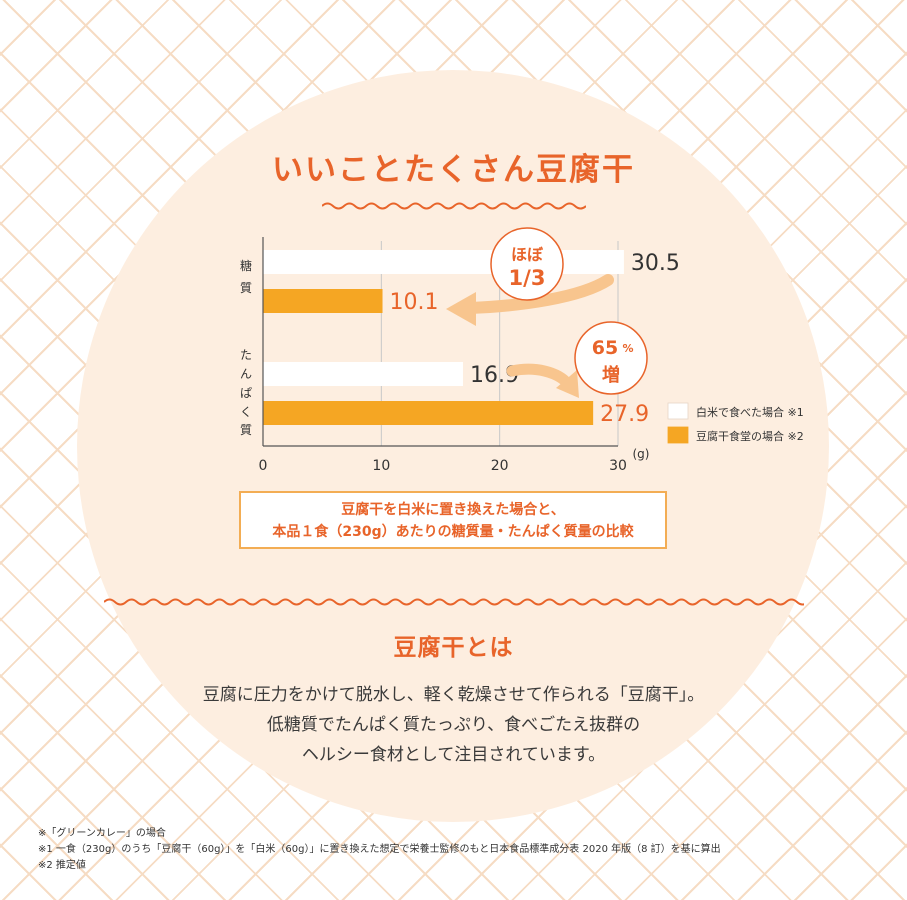 The width and height of the screenshot is (907, 900). I want to click on data-label-0-0: 30.5, so click(655, 263).